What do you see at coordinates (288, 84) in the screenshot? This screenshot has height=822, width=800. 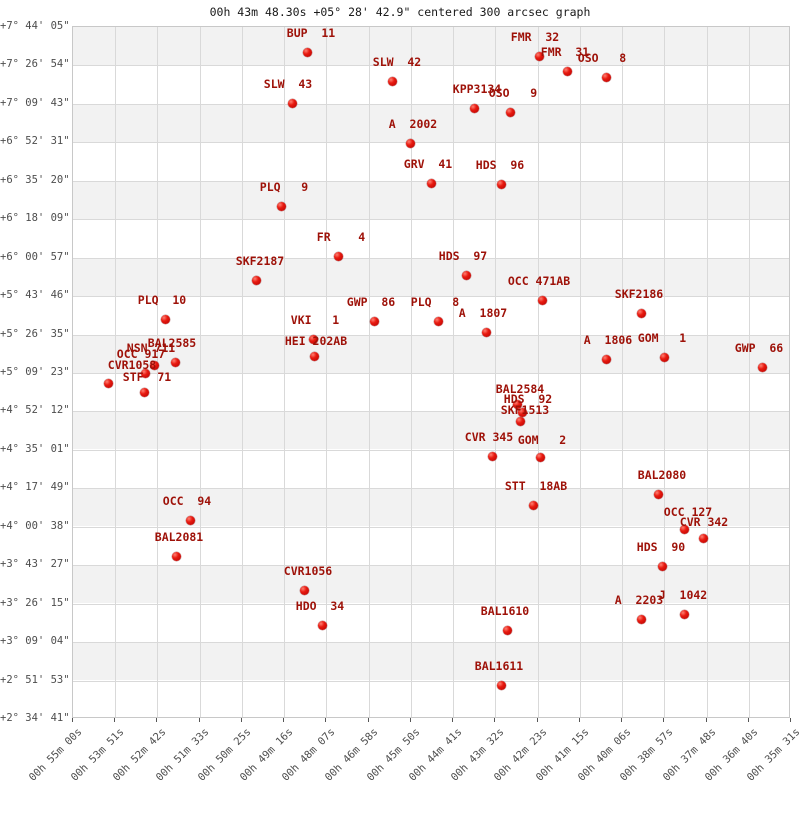 I see `star-label: SLW 43` at bounding box center [288, 84].